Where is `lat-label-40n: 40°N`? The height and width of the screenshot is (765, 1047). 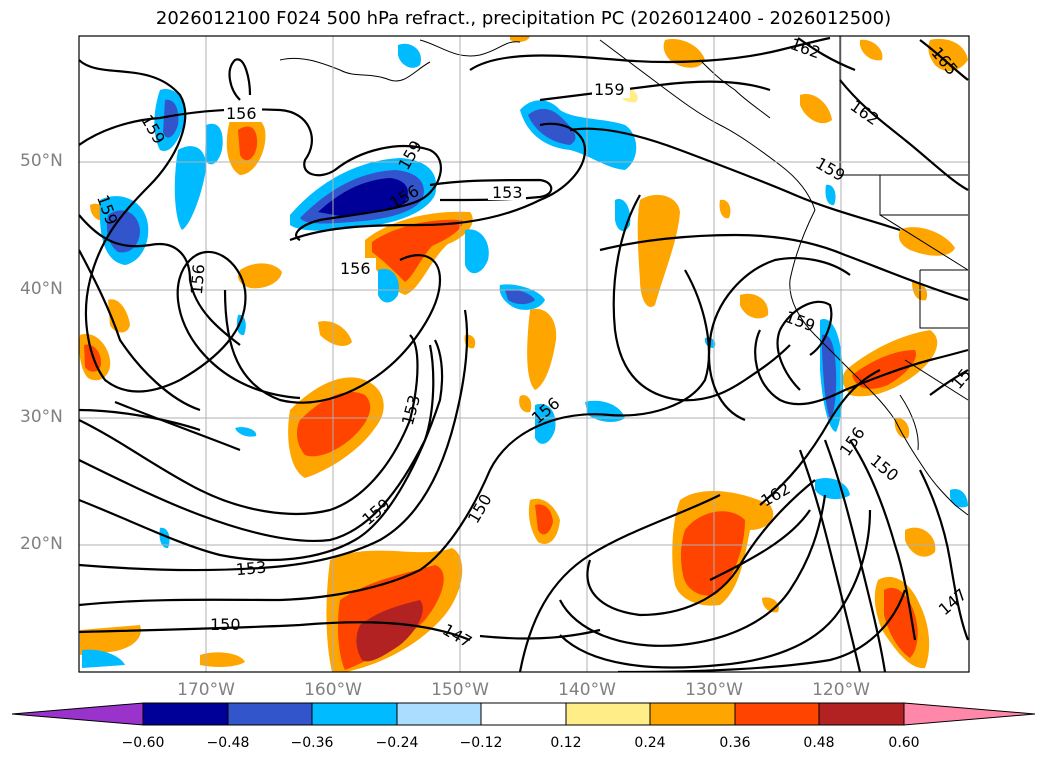
lat-label-40n: 40°N is located at coordinates (41, 289).